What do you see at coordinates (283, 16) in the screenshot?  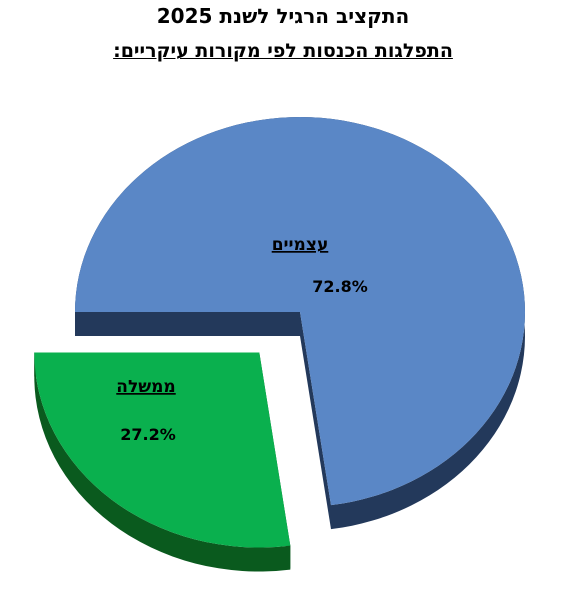 I see `chart-title: התקציב הרגיל לשנת 2025` at bounding box center [283, 16].